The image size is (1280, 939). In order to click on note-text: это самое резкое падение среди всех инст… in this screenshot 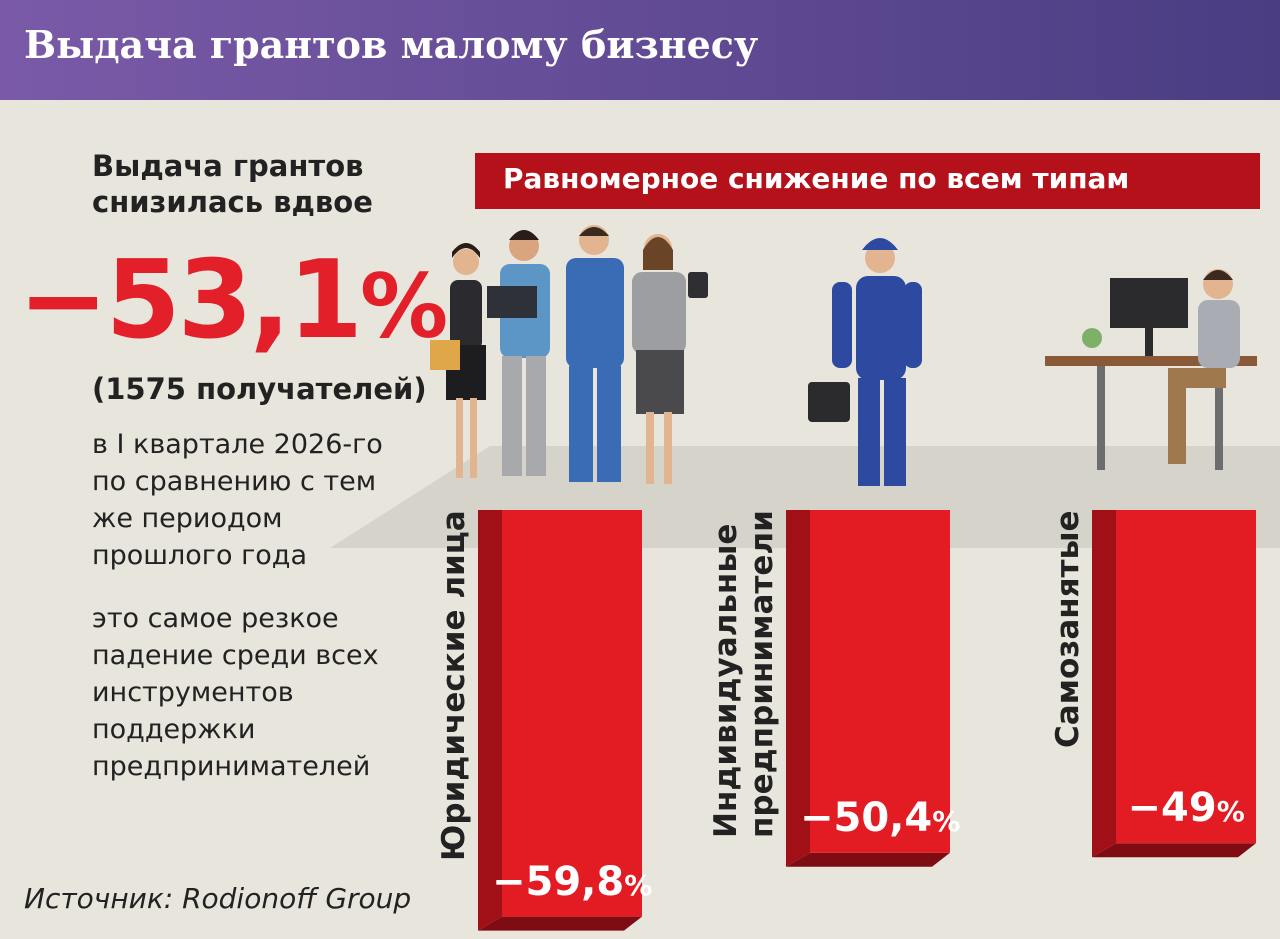, I will do `click(235, 692)`.